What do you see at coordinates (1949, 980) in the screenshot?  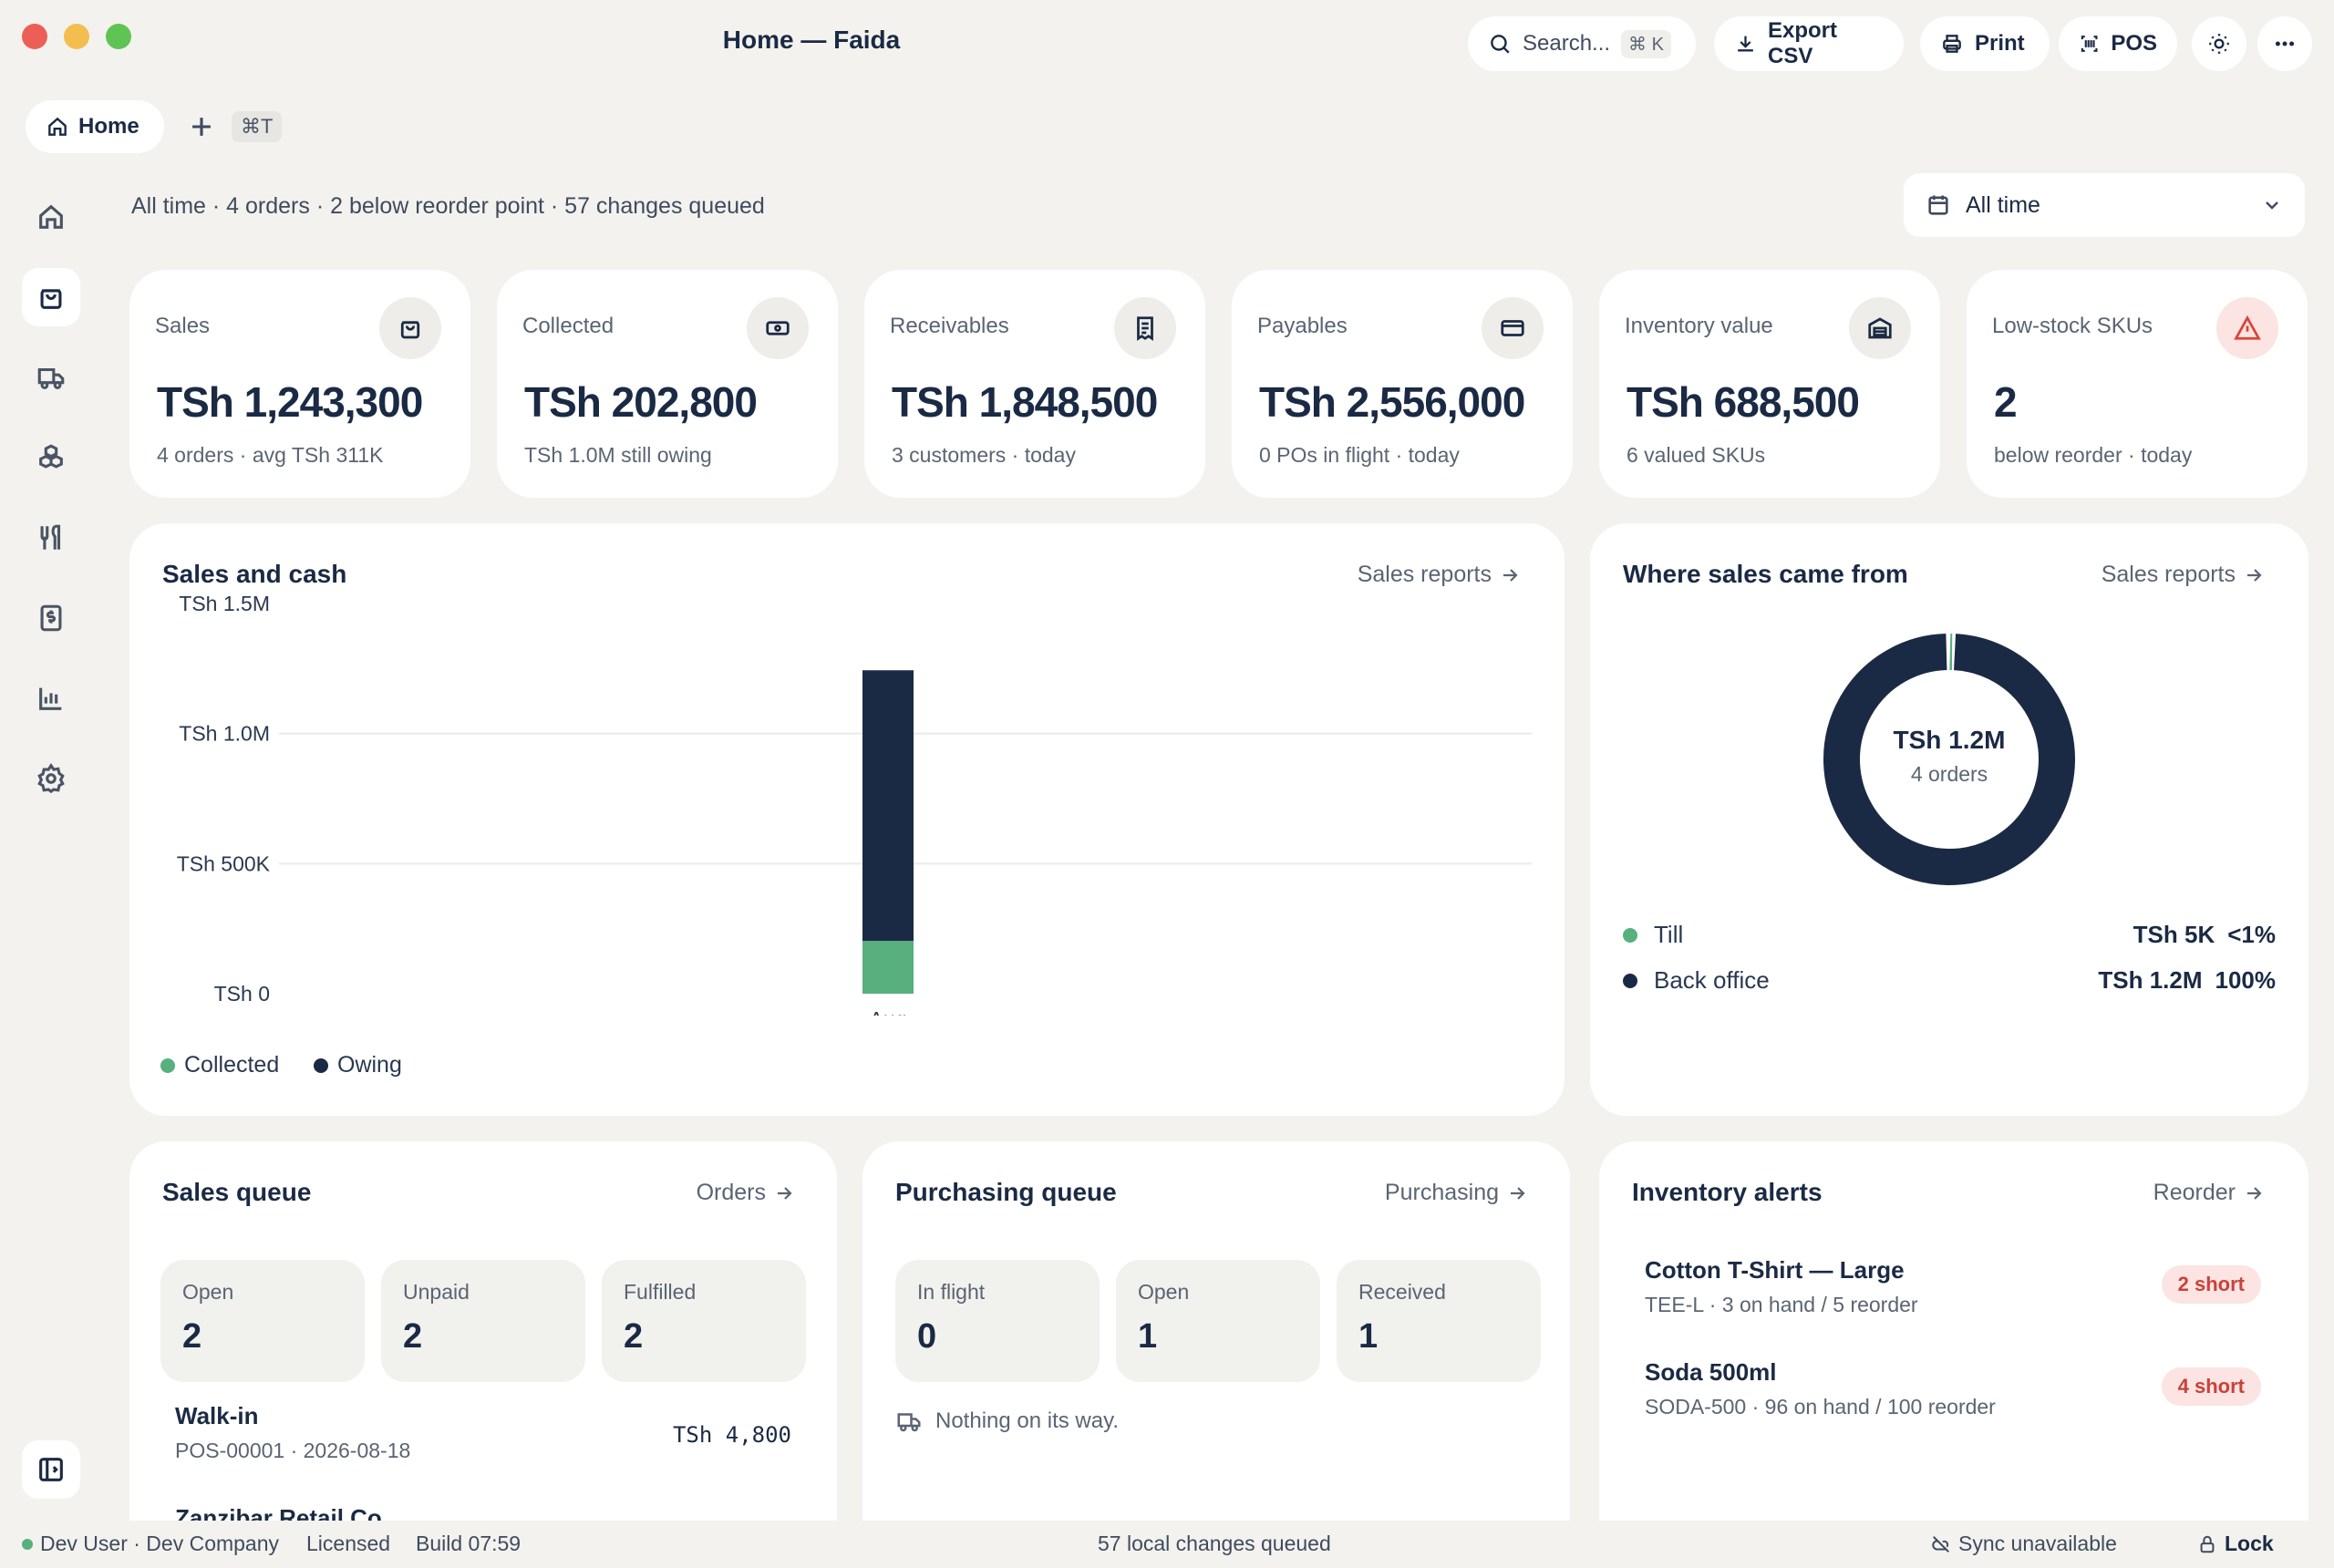 I see `source-row-back-office: Back office TSh 1.2M 100%` at bounding box center [1949, 980].